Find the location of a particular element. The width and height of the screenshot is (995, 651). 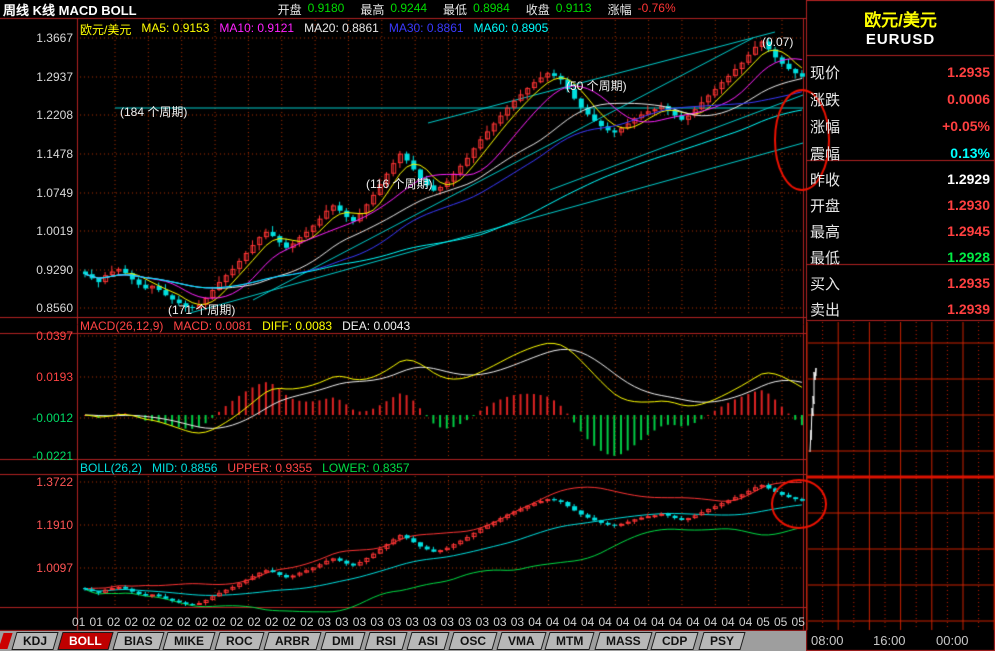

boll-lower-label: LOWER: 0.8357 is located at coordinates (366, 468).